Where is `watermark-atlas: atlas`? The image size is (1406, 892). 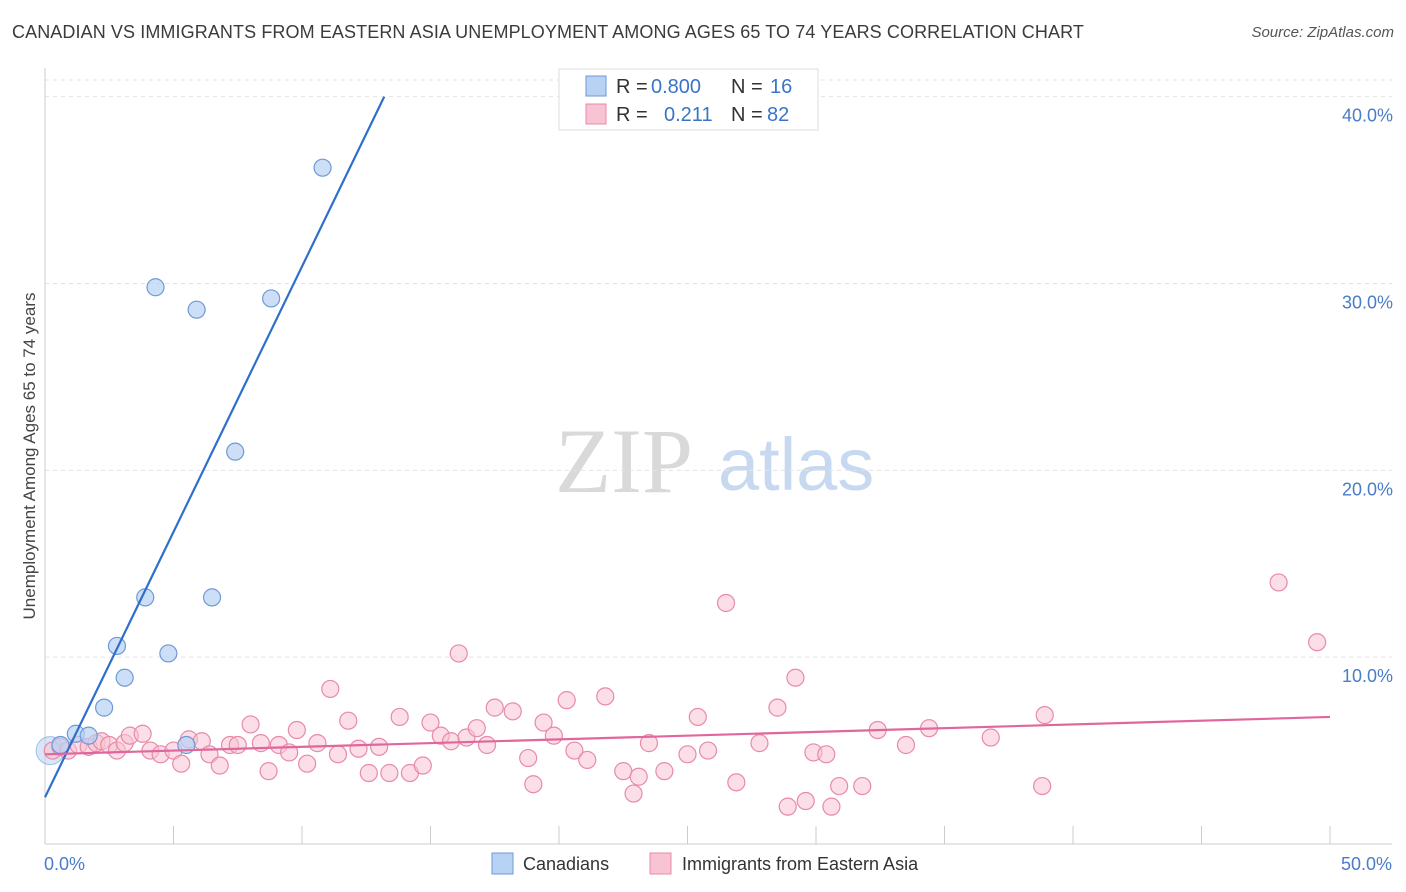 watermark-atlas: atlas is located at coordinates (796, 464).